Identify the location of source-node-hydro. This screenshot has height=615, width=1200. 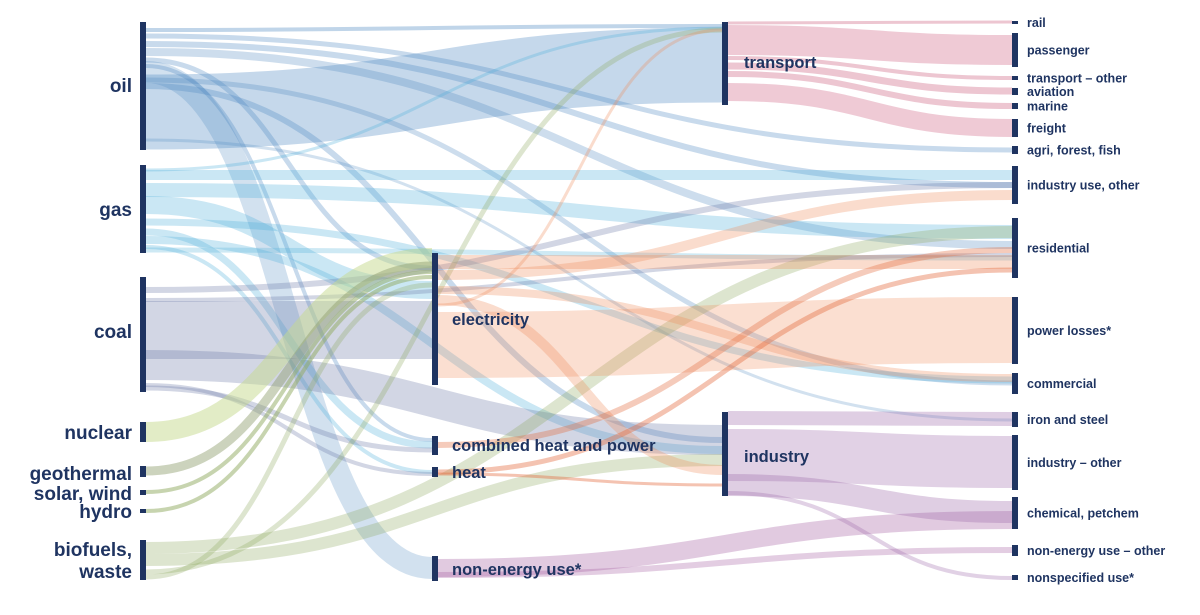
(143, 511).